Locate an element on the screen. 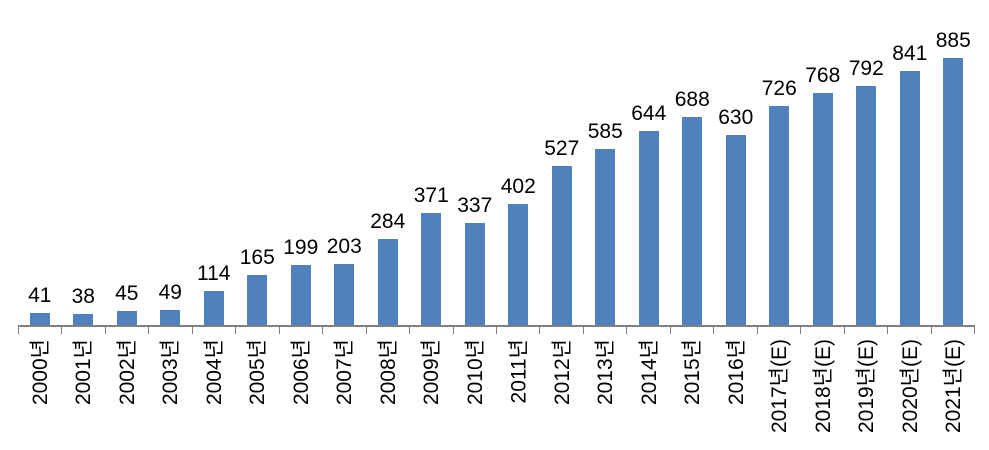  x-axis-label-cell: 2020년(E) is located at coordinates (910, 388).